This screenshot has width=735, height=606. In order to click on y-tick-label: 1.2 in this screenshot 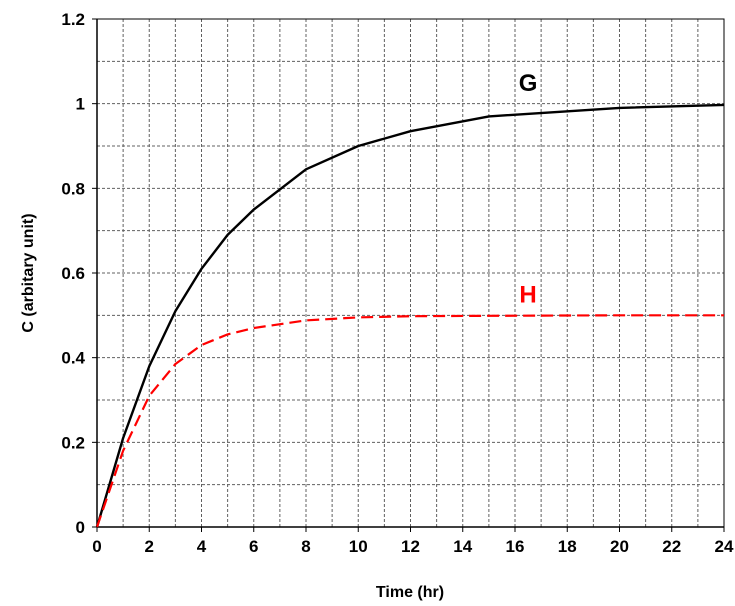, I will do `click(73, 19)`.